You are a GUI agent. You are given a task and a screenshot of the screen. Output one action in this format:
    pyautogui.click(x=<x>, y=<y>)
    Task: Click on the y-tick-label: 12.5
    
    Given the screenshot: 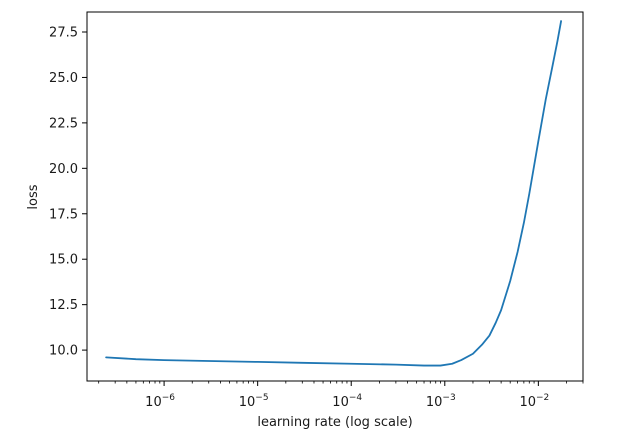 What is the action you would take?
    pyautogui.click(x=63, y=305)
    